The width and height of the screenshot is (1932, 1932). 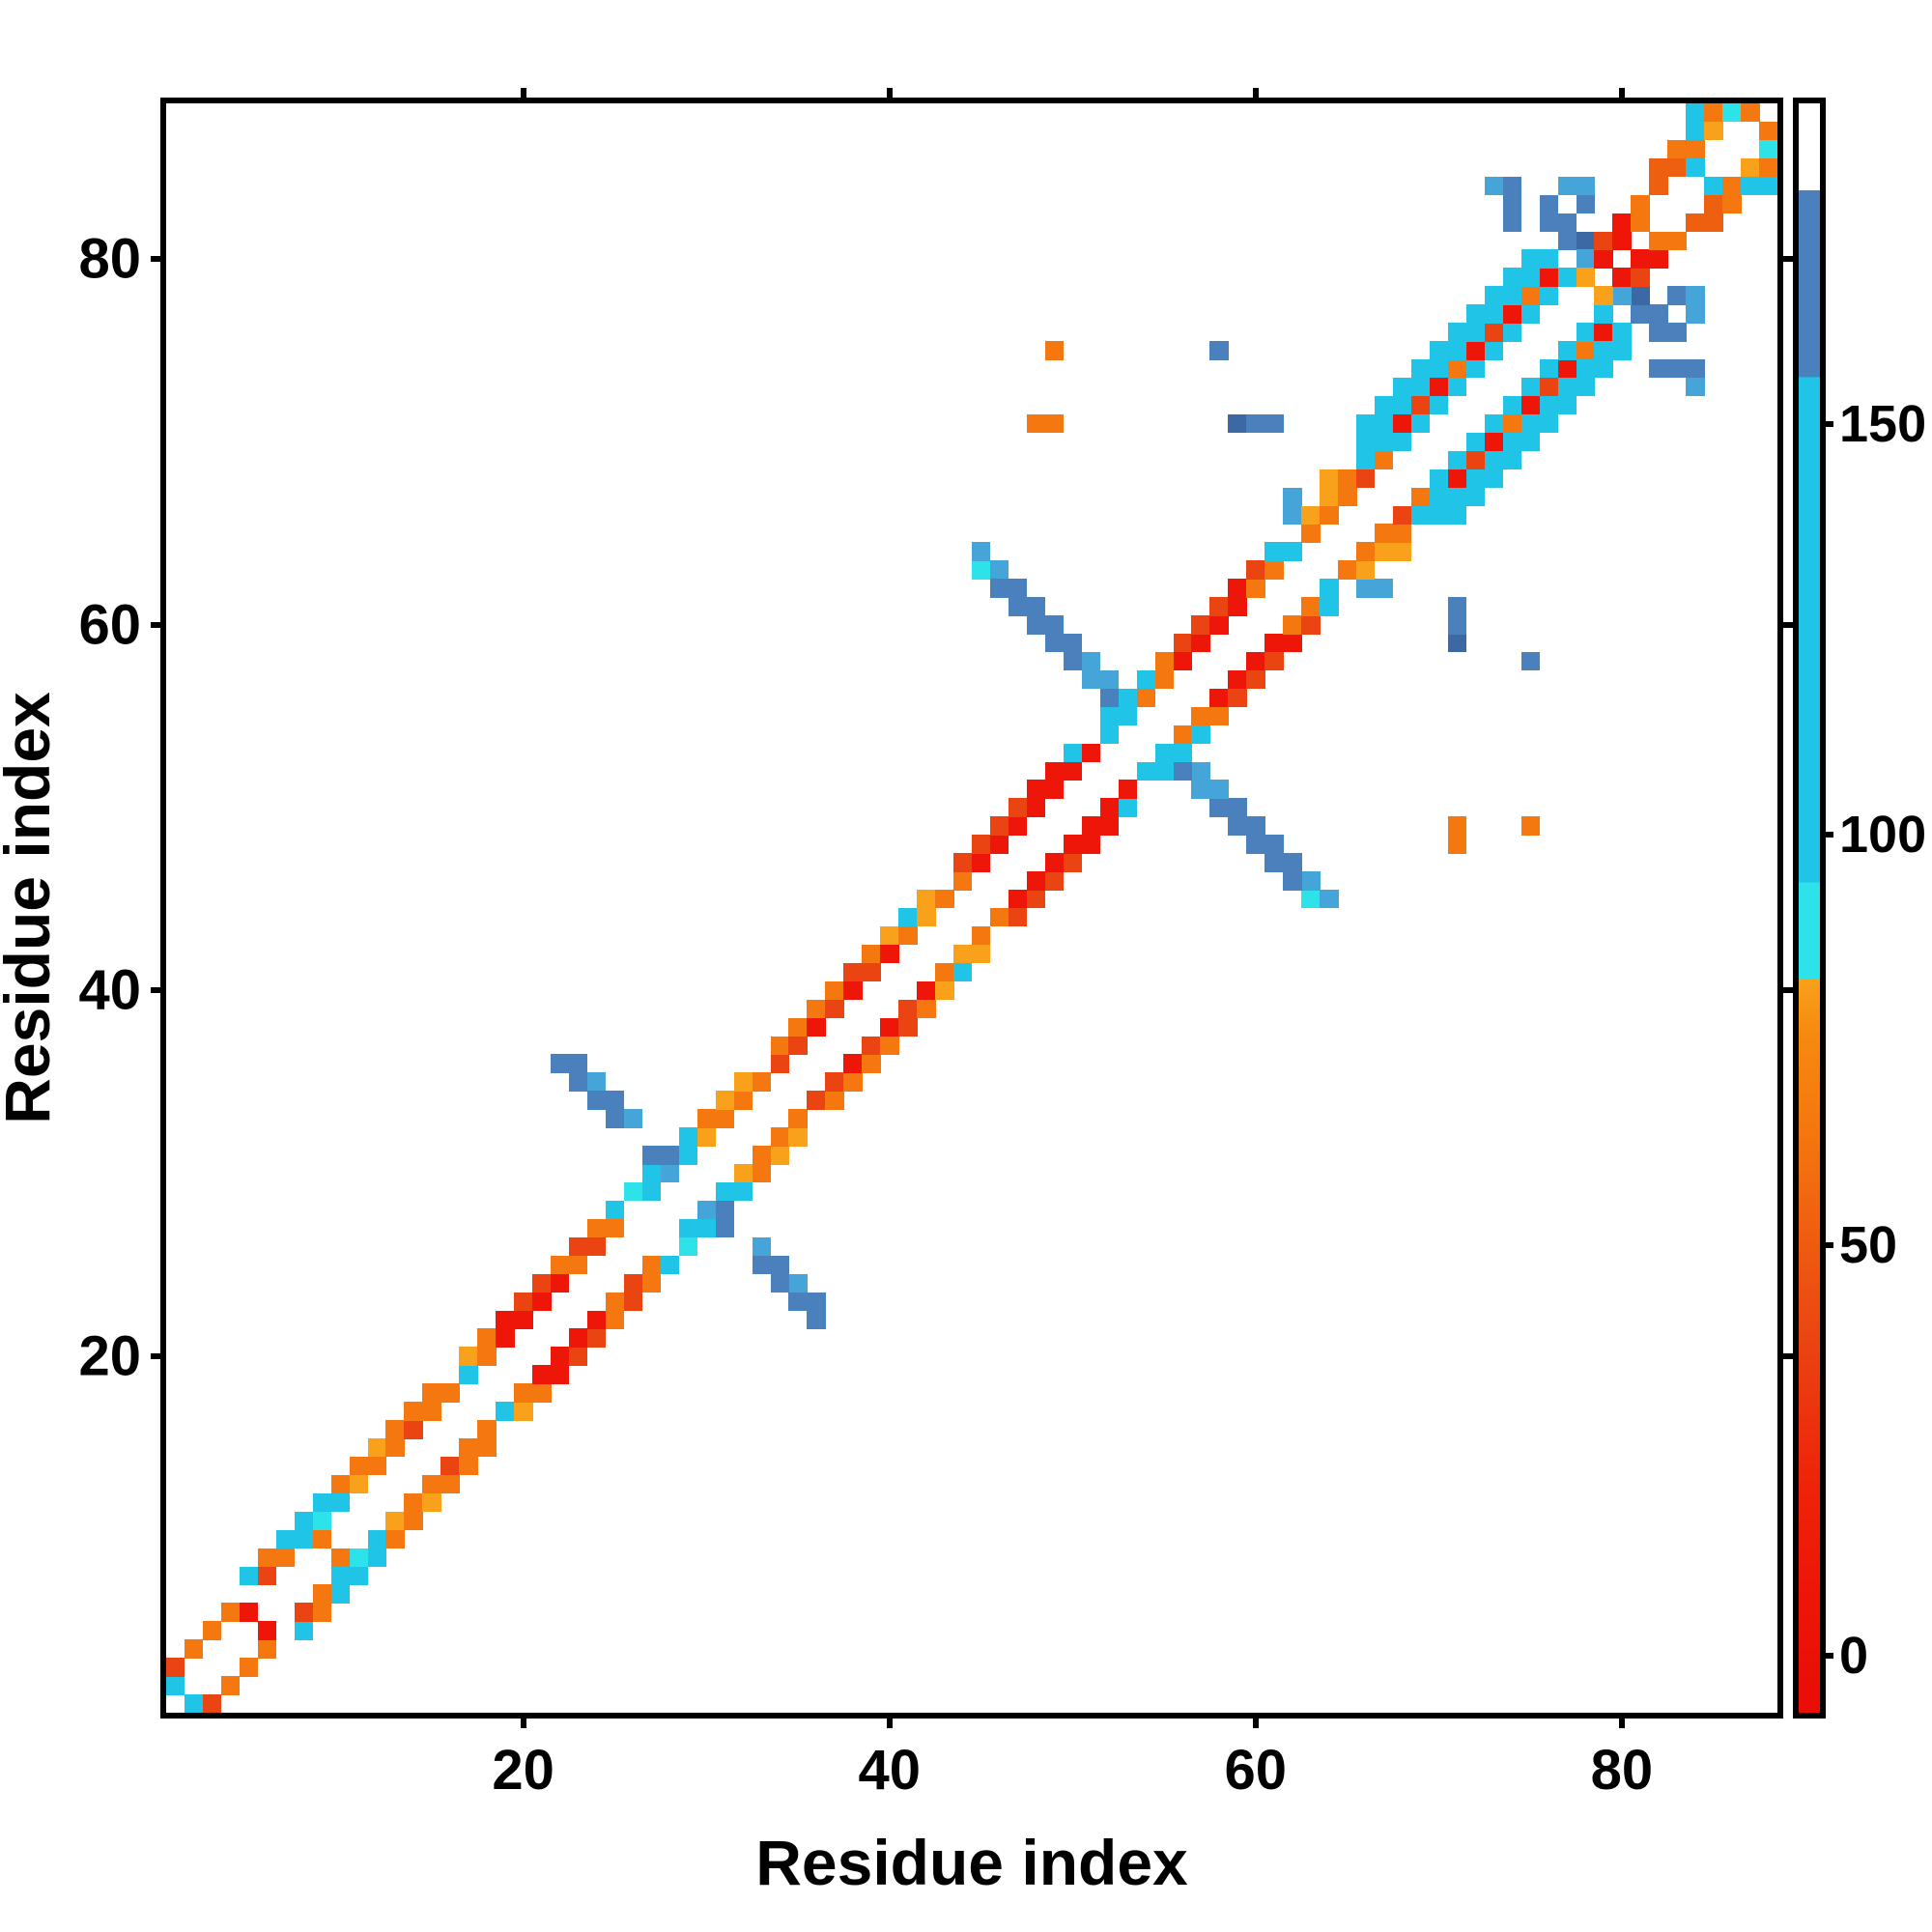 What do you see at coordinates (1859, 908) in the screenshot?
I see `colorbar: 0 50 100 150` at bounding box center [1859, 908].